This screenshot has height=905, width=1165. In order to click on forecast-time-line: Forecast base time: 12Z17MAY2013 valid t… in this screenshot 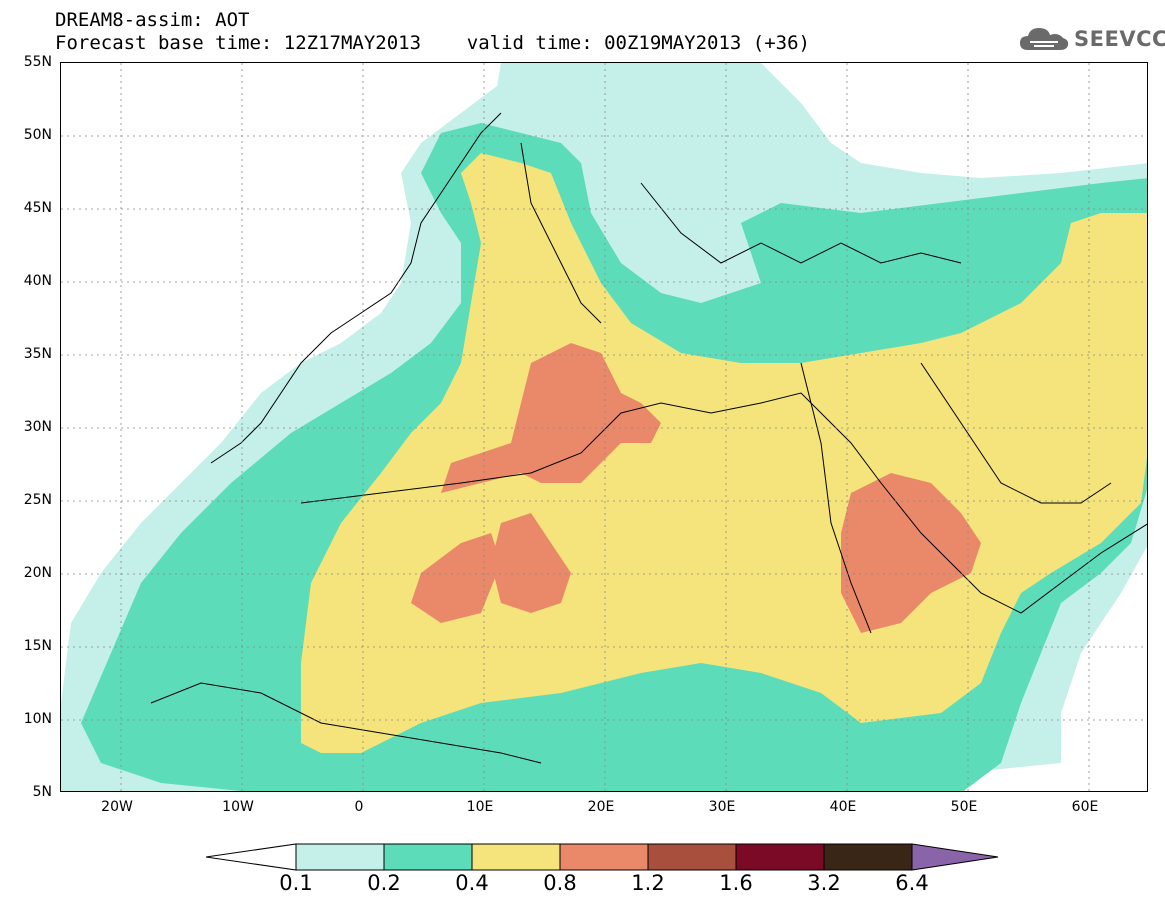, I will do `click(432, 43)`.